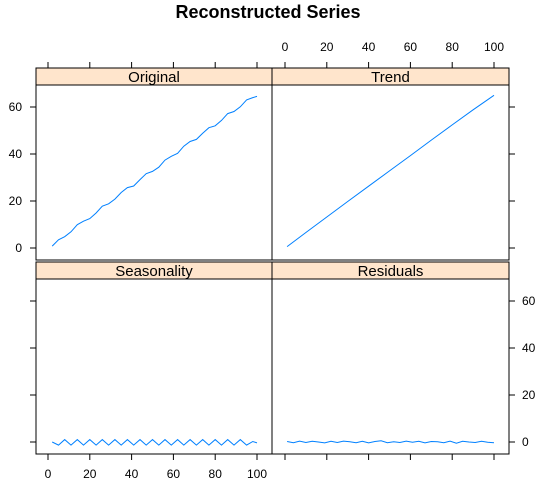  Describe the element at coordinates (154, 271) in the screenshot. I see `strip-label-seasonality: Seasonality` at that location.